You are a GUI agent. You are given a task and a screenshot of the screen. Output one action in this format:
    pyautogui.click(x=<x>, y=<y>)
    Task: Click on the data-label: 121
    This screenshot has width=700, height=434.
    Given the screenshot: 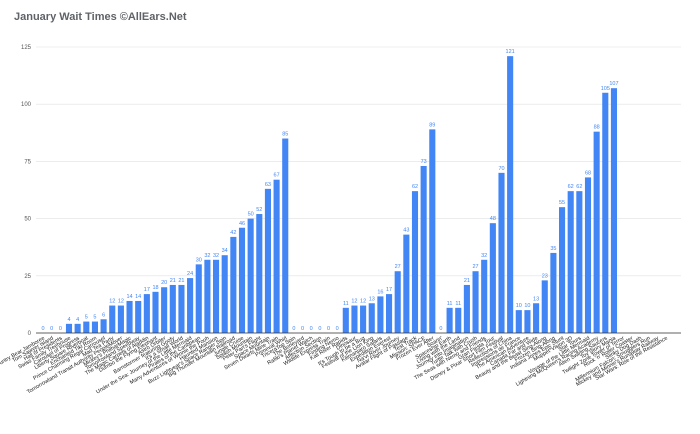 What is the action you would take?
    pyautogui.click(x=510, y=52)
    